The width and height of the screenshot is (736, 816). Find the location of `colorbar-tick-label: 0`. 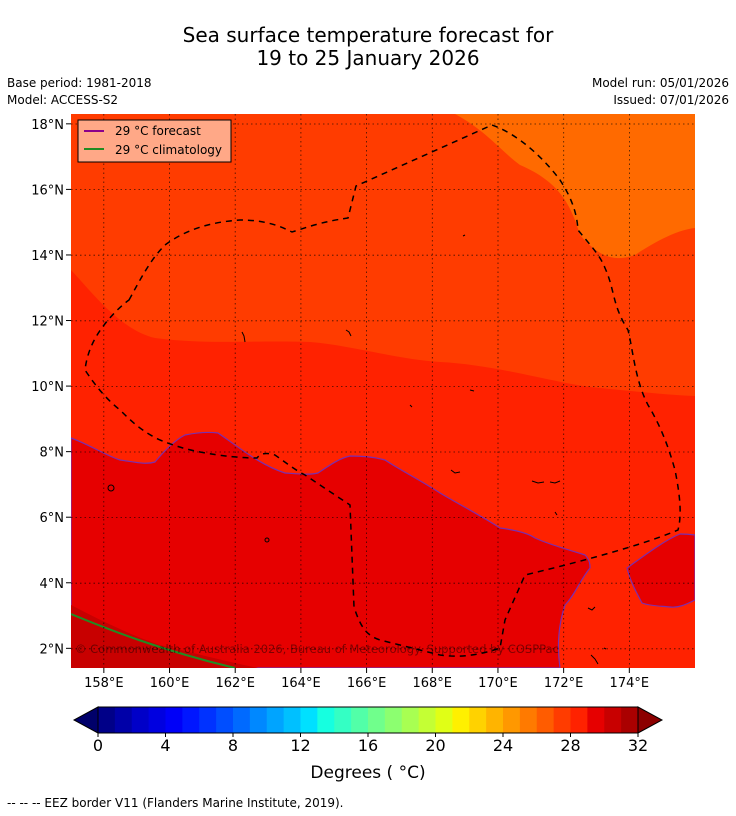

colorbar-tick-label: 0 is located at coordinates (98, 745).